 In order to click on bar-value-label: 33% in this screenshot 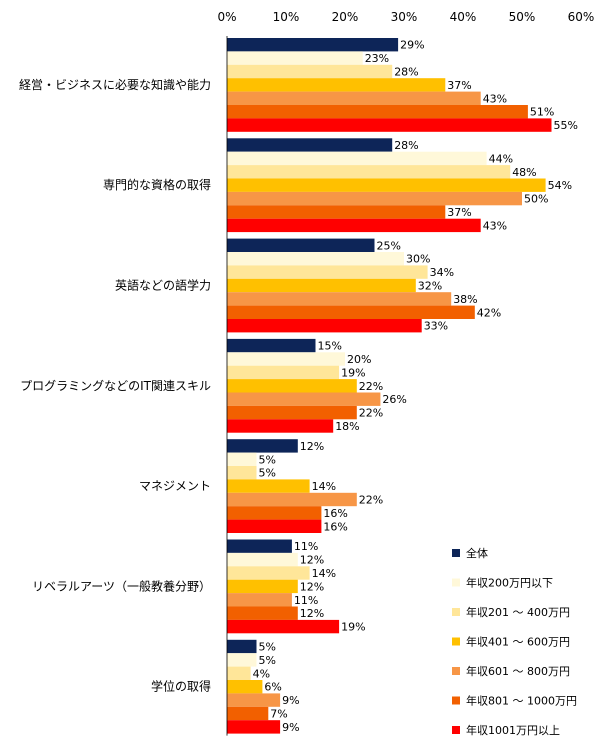, I will do `click(436, 326)`.